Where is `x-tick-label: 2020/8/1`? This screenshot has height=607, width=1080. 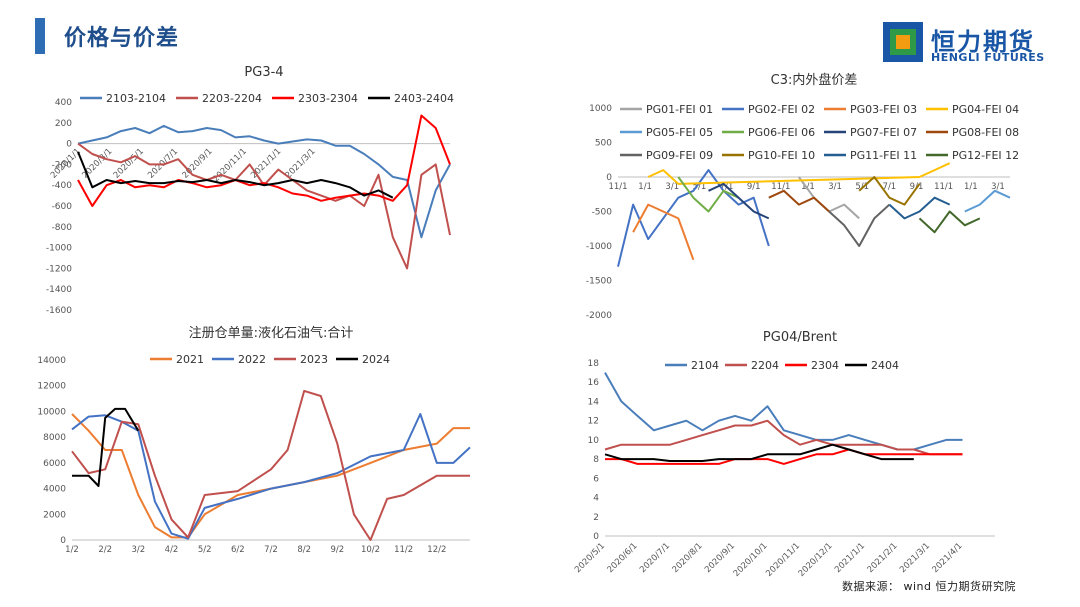 x-tick-label: 2020/8/1 is located at coordinates (688, 558).